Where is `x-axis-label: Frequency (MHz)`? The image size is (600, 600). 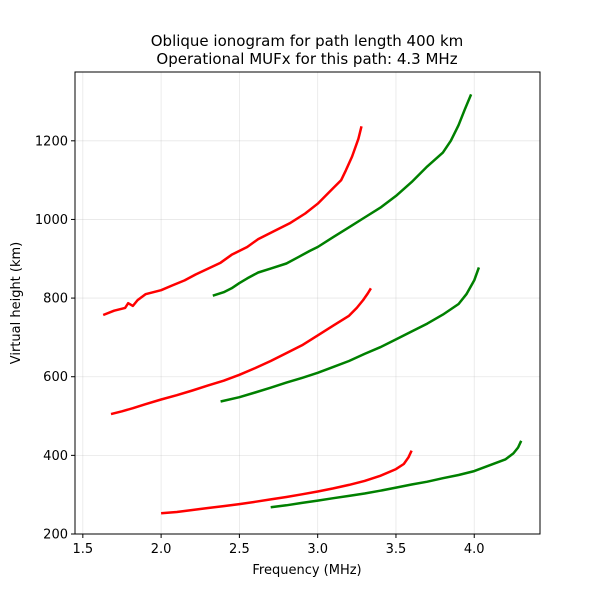
x-axis-label: Frequency (MHz) is located at coordinates (306, 570).